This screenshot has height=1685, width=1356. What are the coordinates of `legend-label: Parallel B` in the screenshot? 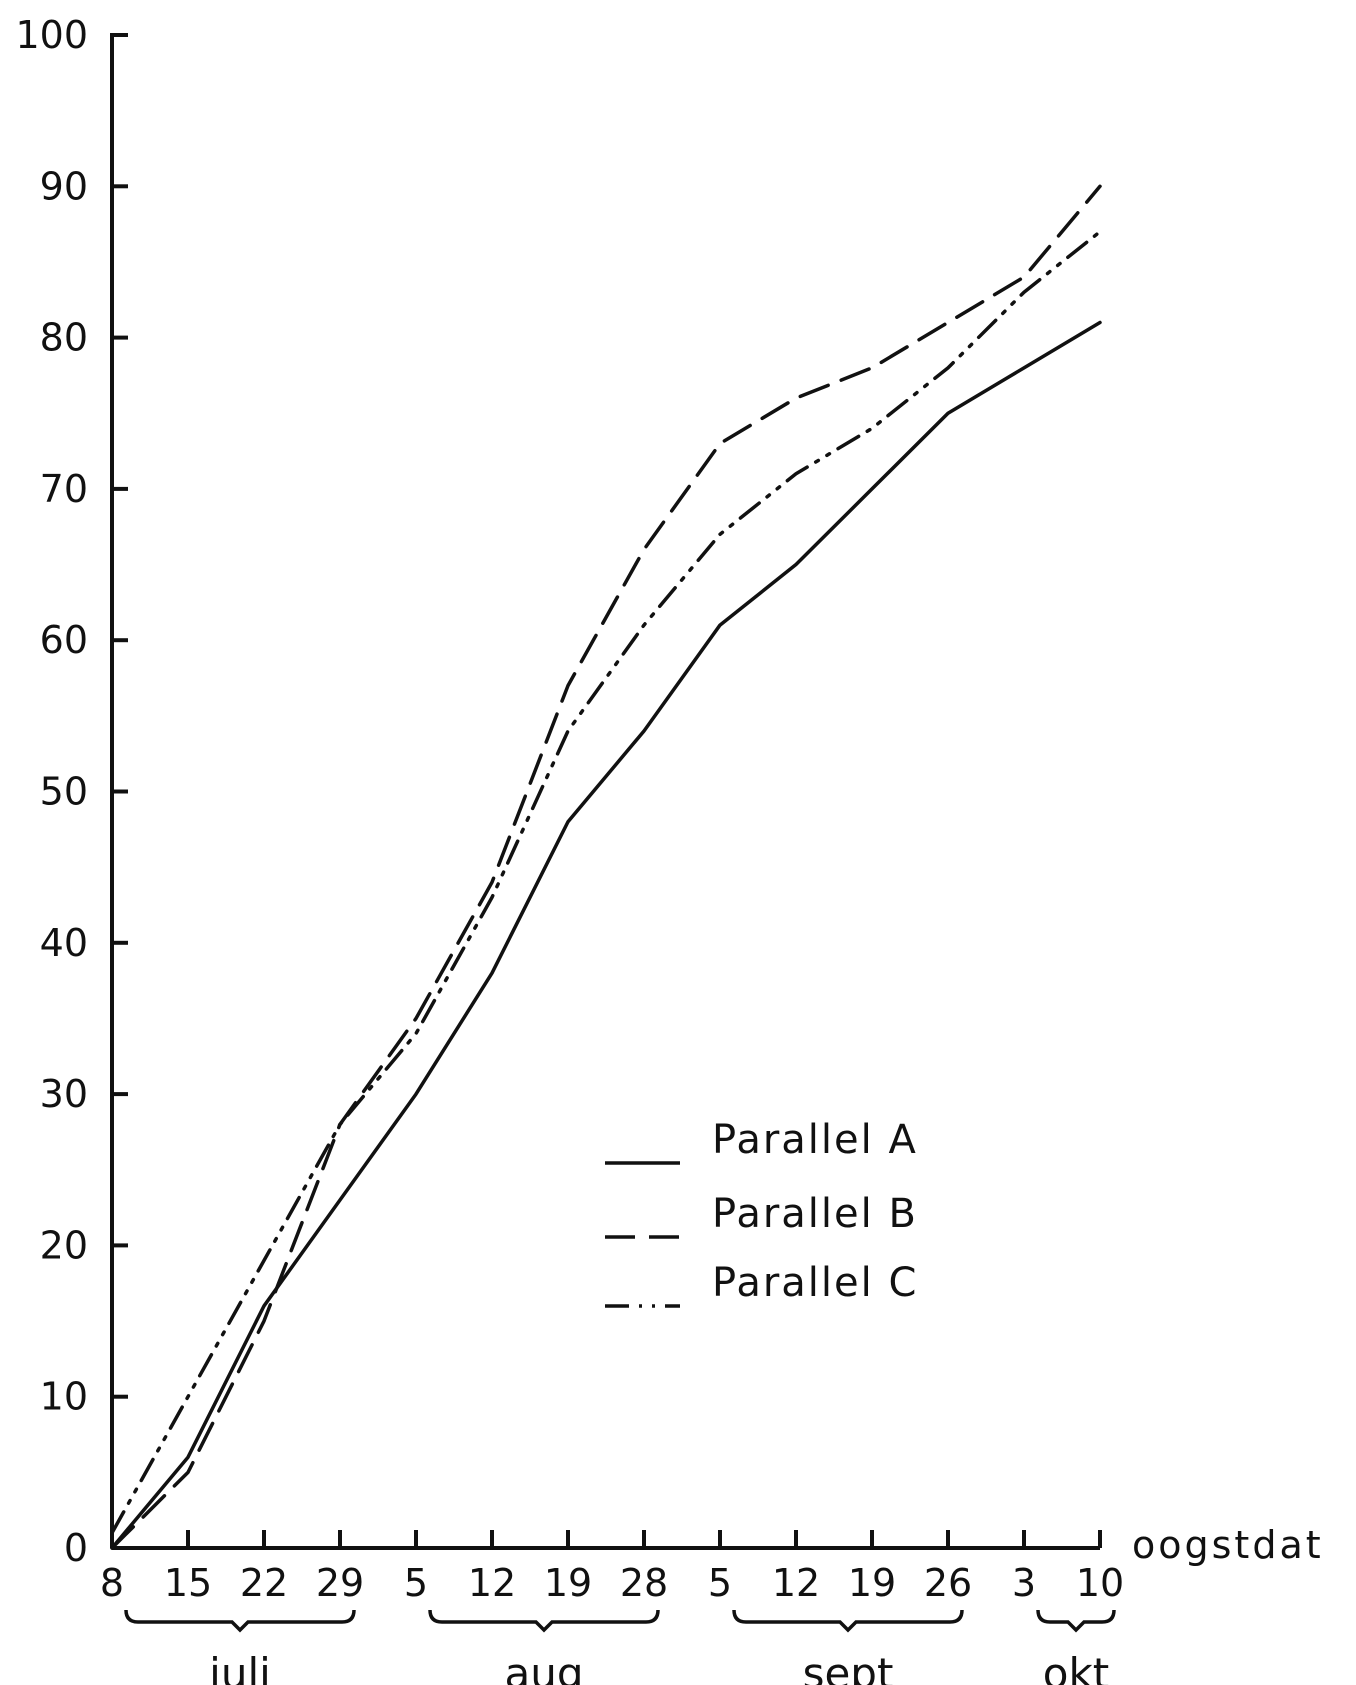 It's located at (815, 1214).